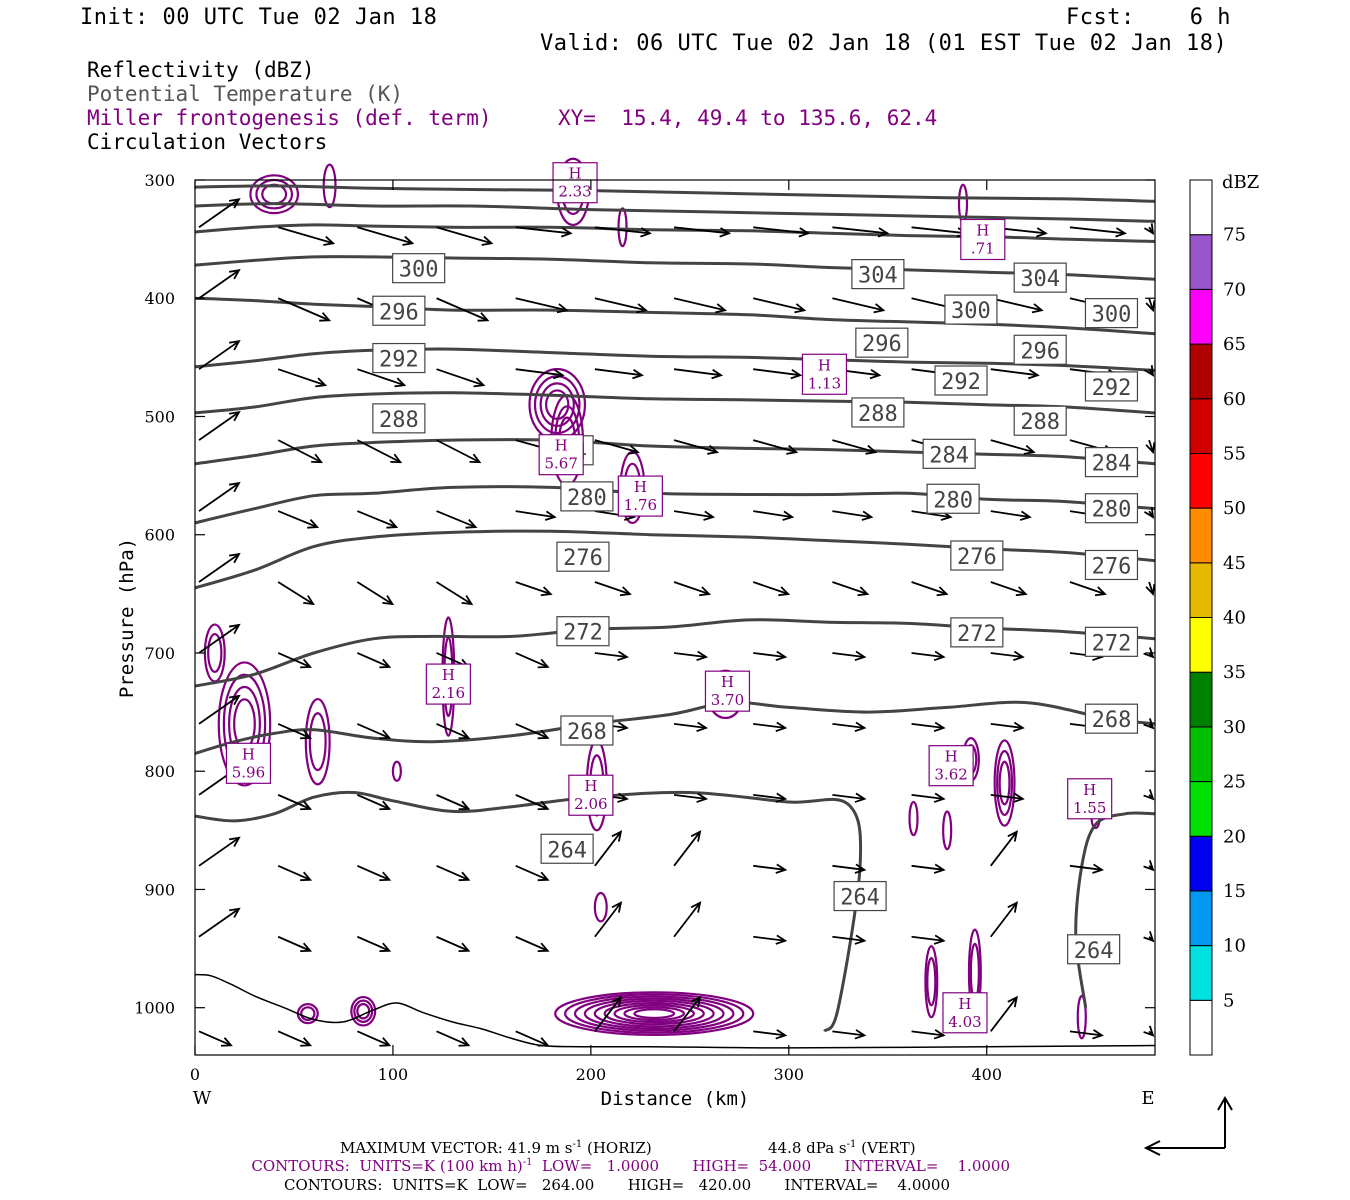 The width and height of the screenshot is (1350, 1200). Describe the element at coordinates (860, 898) in the screenshot. I see `theta-label: 264` at that location.